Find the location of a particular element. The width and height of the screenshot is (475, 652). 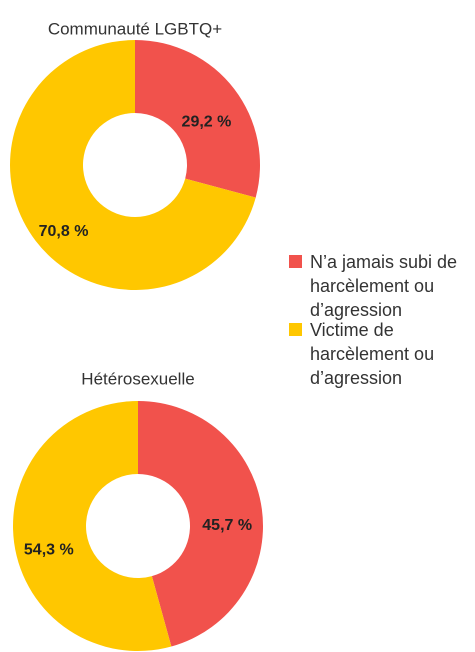

legend-label: Victime de harcèlement ou d’agression is located at coordinates (372, 354).